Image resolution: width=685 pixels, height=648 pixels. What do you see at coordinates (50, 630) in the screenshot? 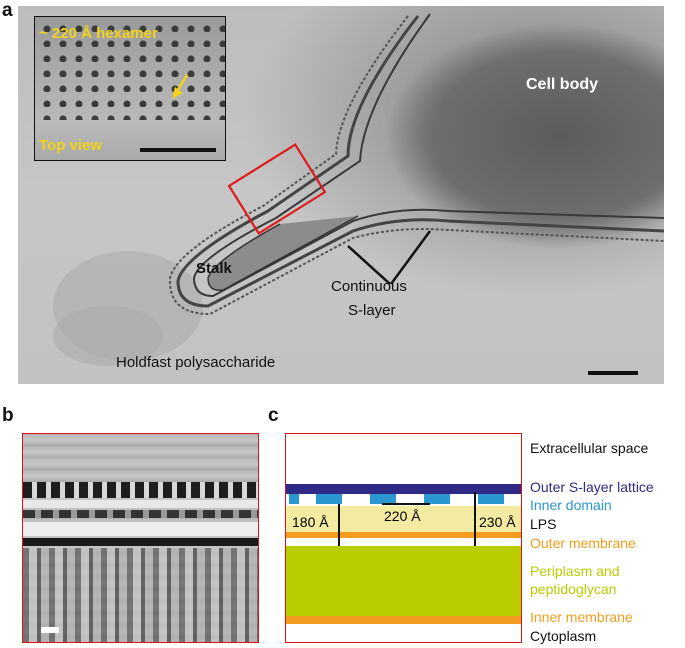
I see `scale-bar-b` at bounding box center [50, 630].